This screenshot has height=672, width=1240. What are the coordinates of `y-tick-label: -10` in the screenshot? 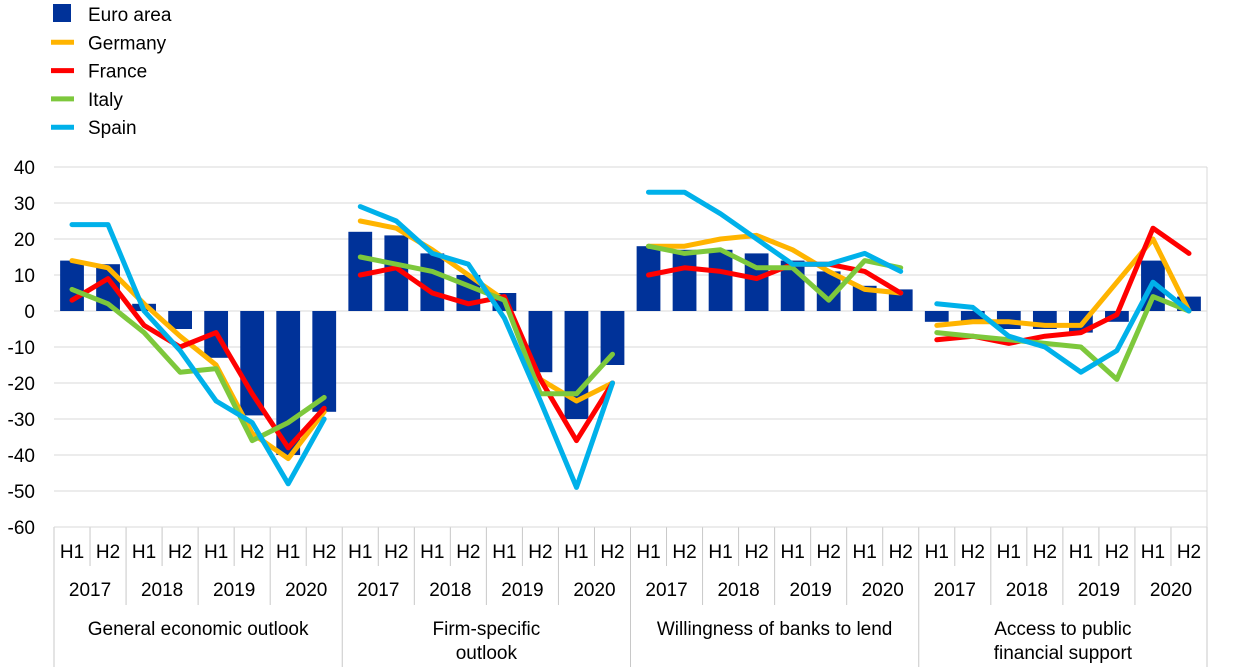 It's located at (21, 348).